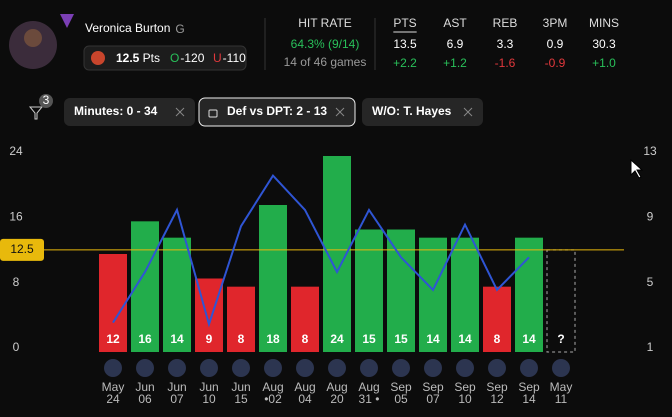  Describe the element at coordinates (369, 339) in the screenshot. I see `bar-label: 15` at that location.